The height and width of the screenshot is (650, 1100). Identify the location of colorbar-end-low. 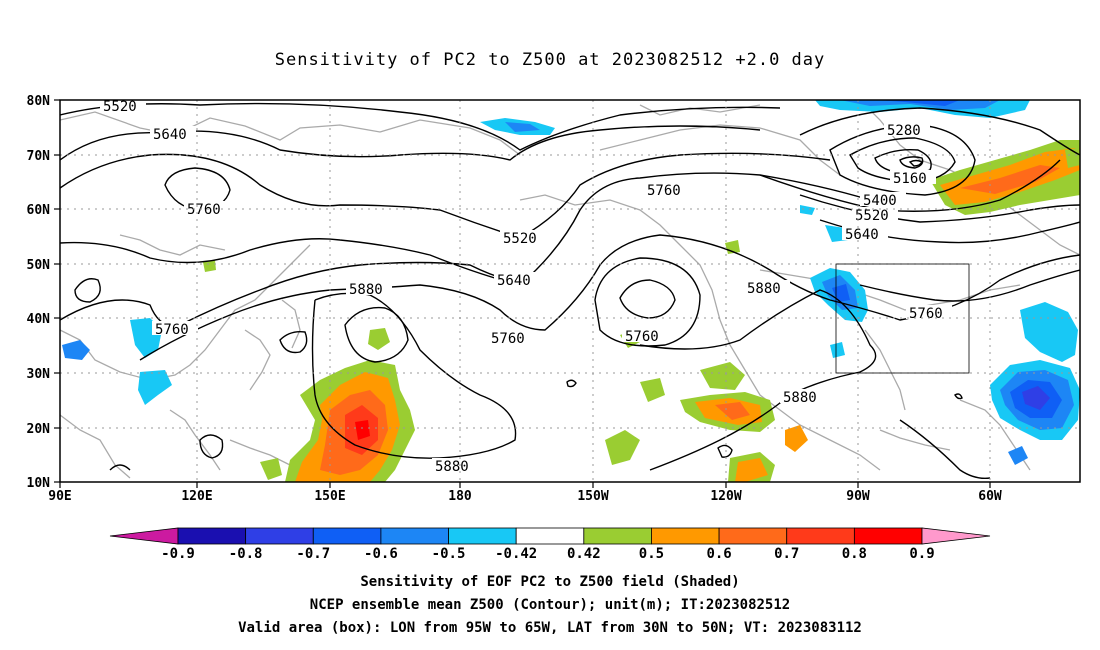
(144, 536).